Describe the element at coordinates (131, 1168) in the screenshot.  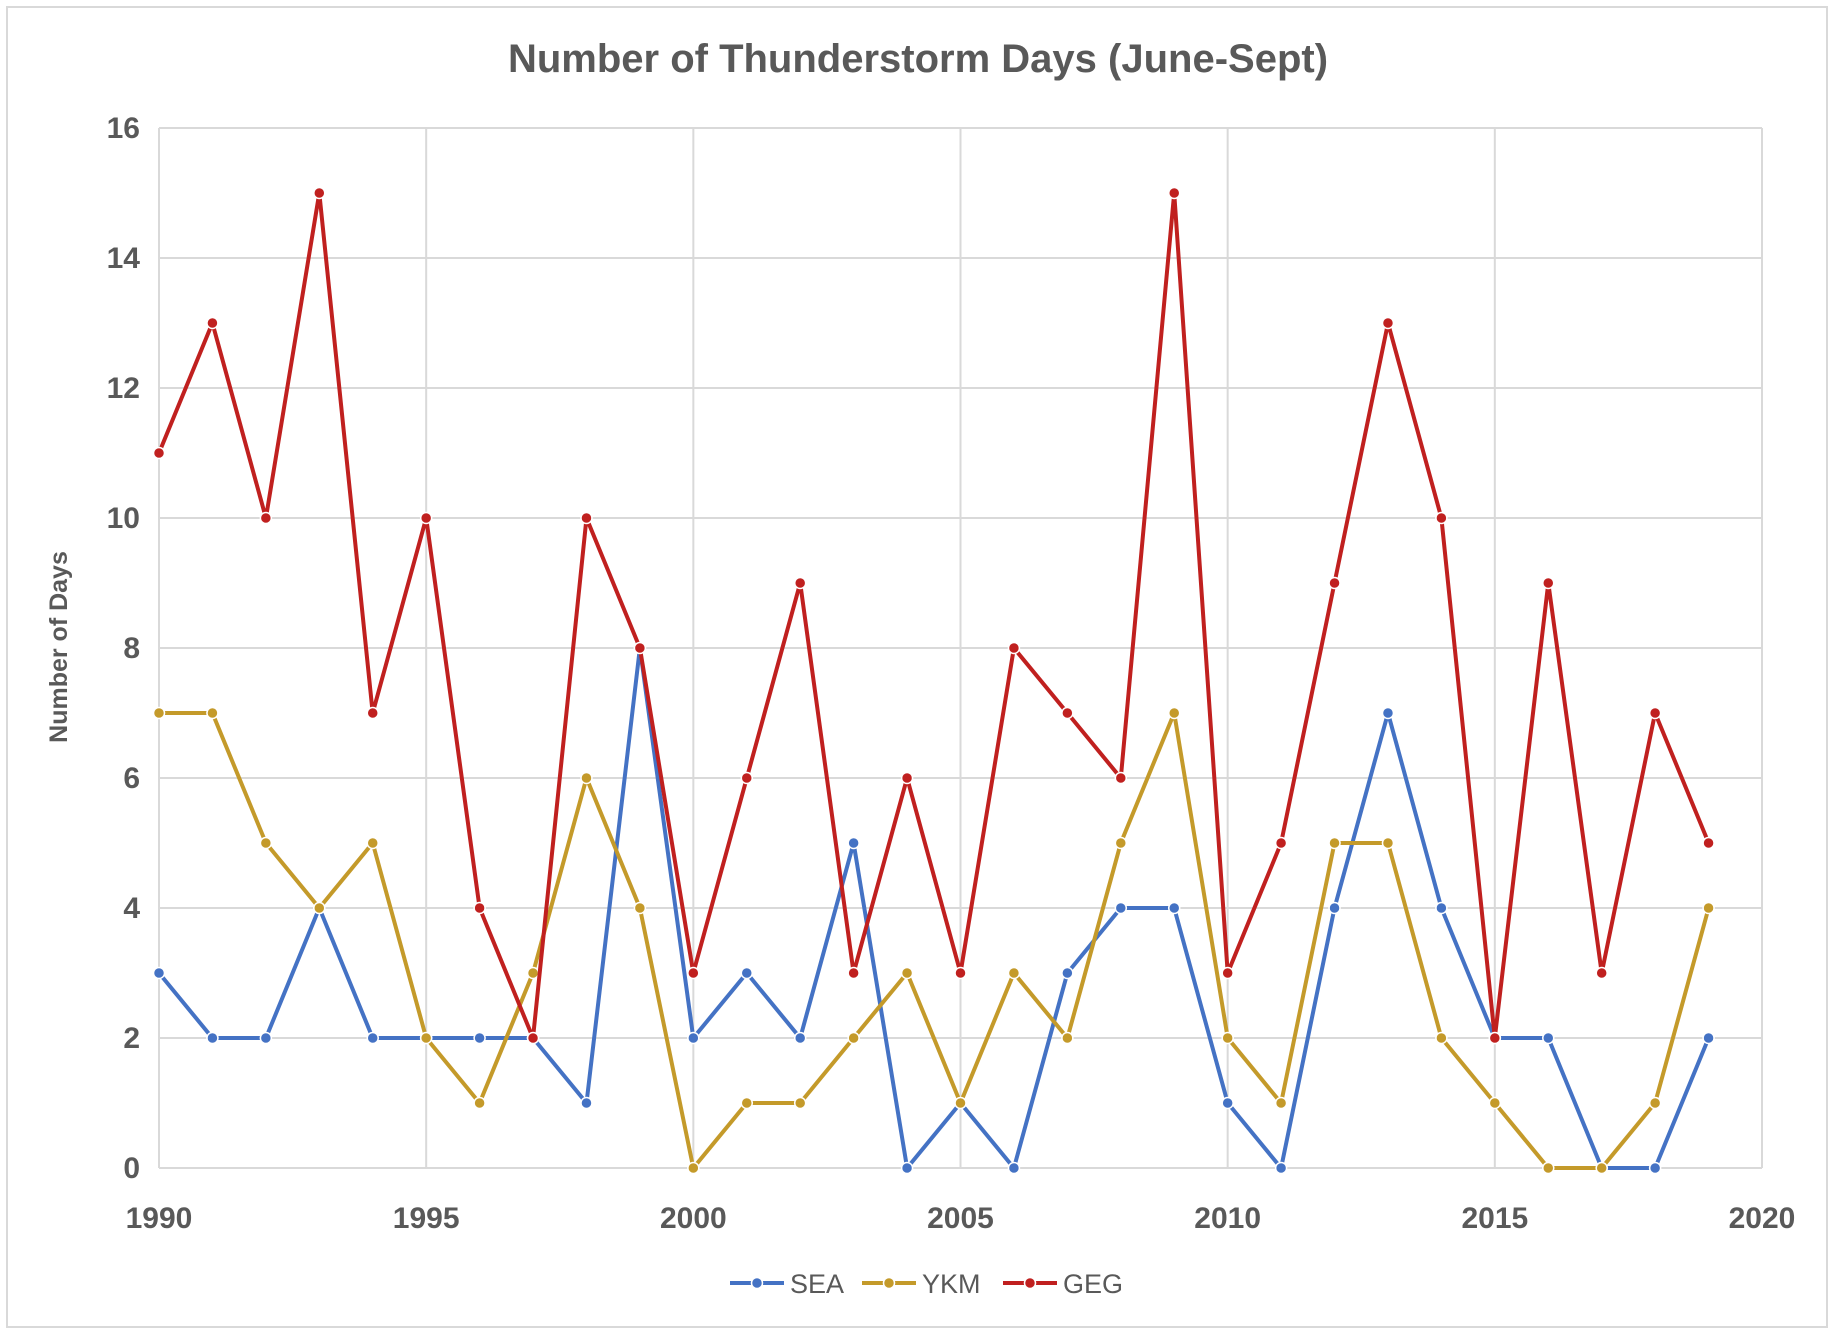
I see `y-tick-label: 0` at that location.